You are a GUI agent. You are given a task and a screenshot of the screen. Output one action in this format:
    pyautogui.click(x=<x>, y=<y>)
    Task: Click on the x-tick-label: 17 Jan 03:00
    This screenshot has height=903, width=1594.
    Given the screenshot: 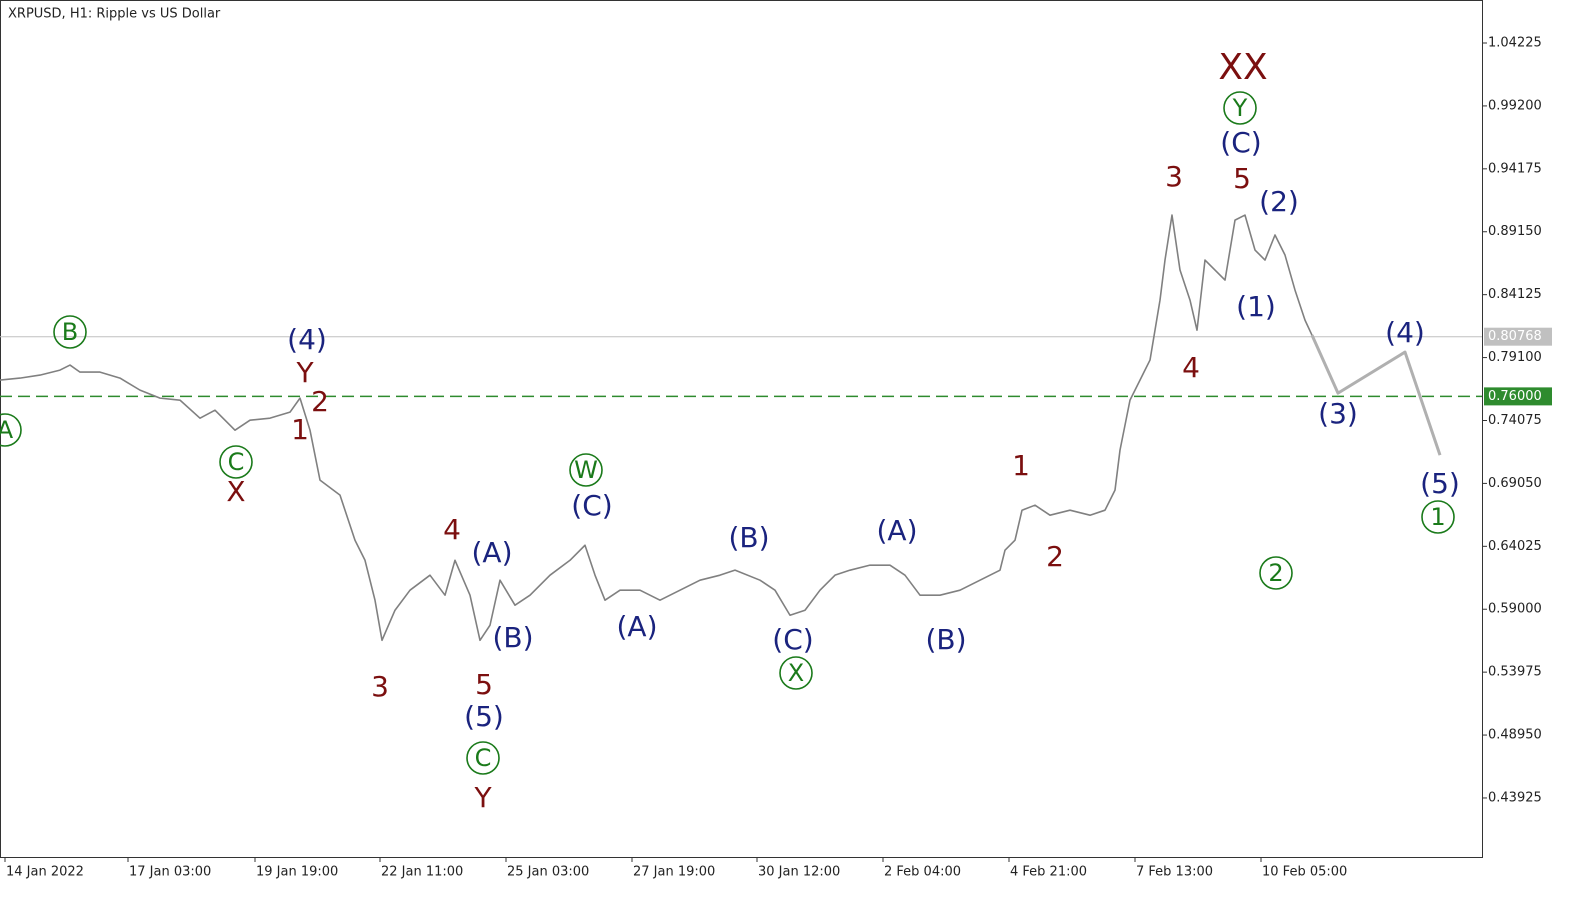 What is the action you would take?
    pyautogui.click(x=170, y=872)
    